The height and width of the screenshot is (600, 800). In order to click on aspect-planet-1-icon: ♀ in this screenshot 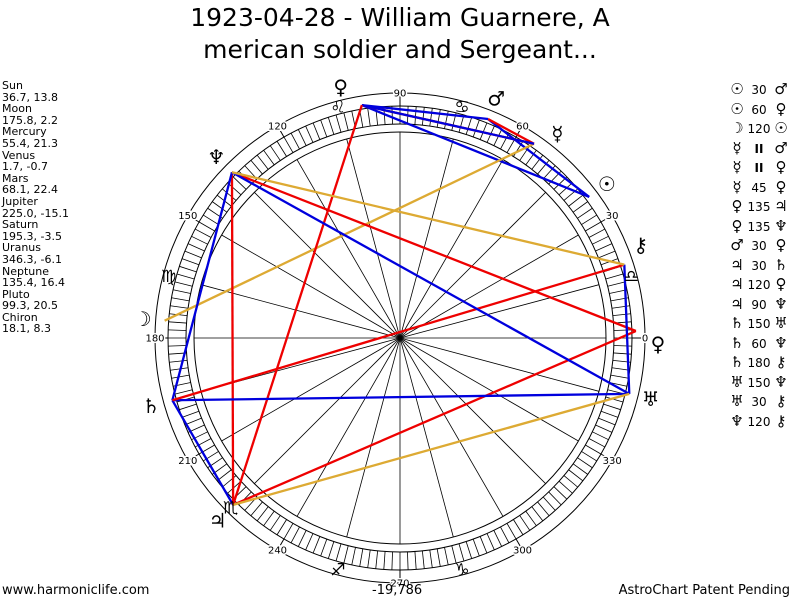, I will do `click(737, 206)`.